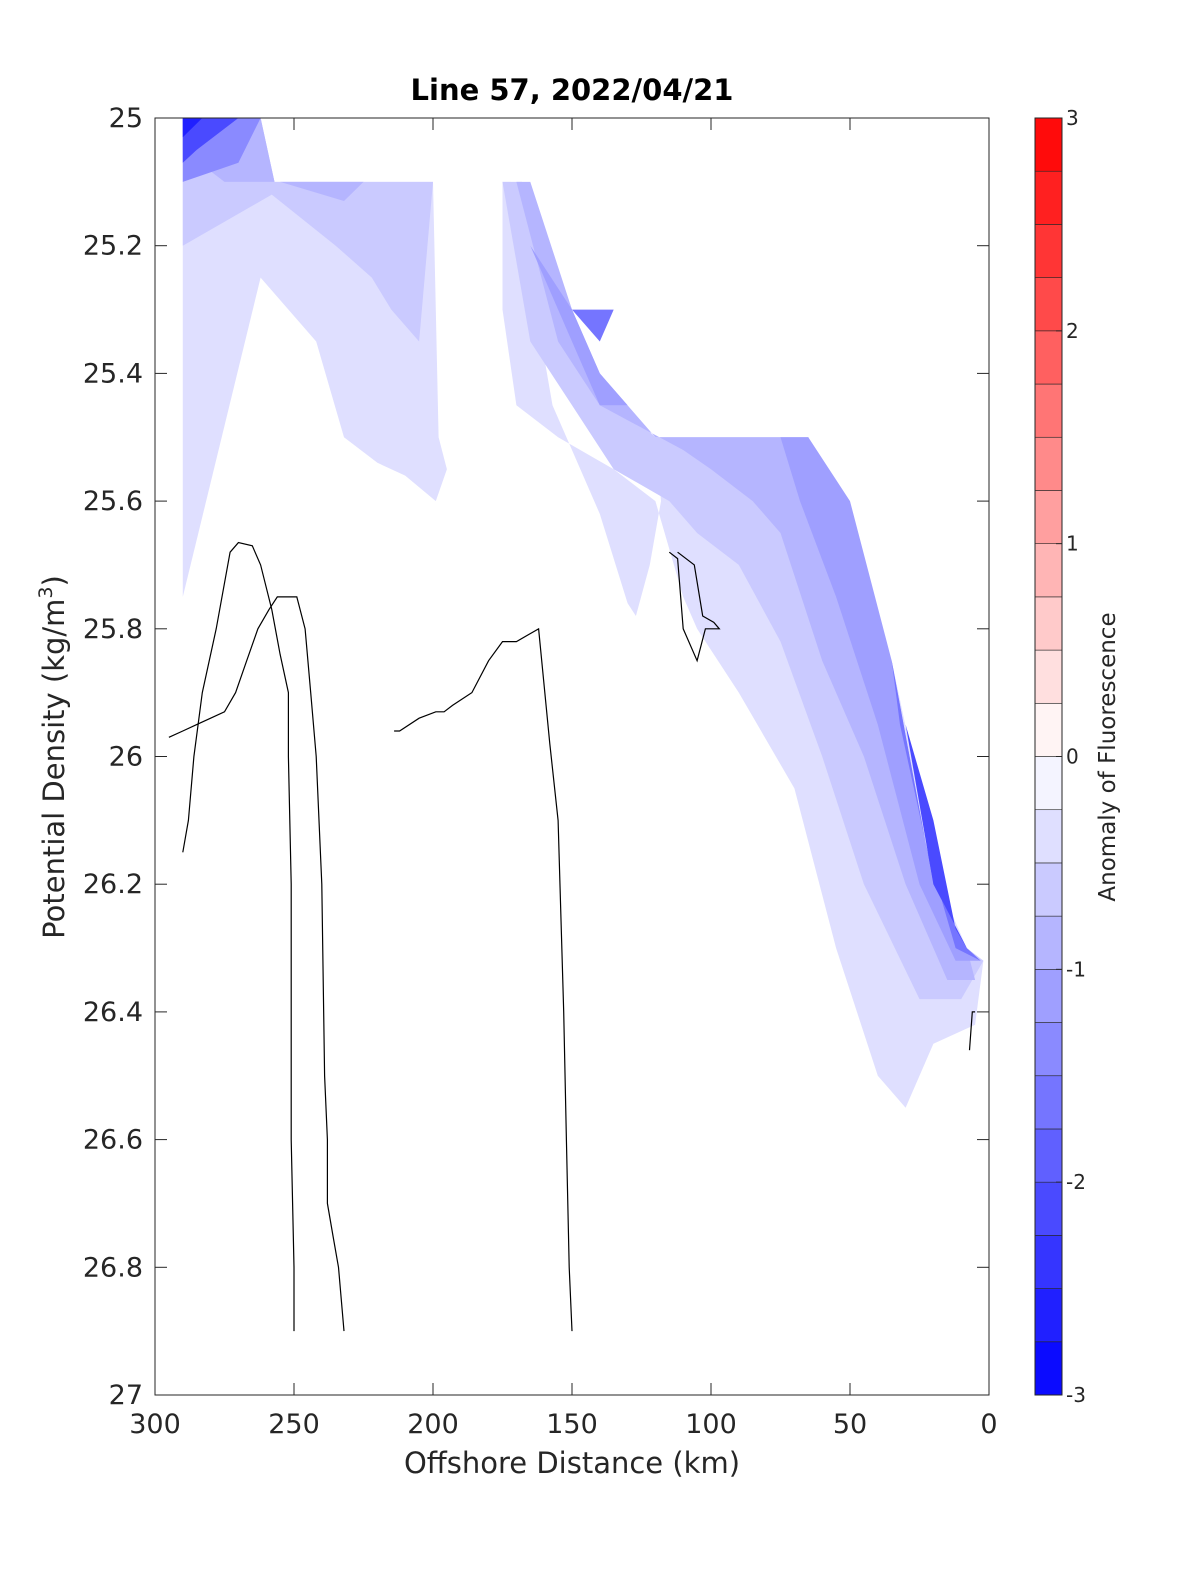  Describe the element at coordinates (113, 1012) in the screenshot. I see `y-tick-label: 26.4` at that location.